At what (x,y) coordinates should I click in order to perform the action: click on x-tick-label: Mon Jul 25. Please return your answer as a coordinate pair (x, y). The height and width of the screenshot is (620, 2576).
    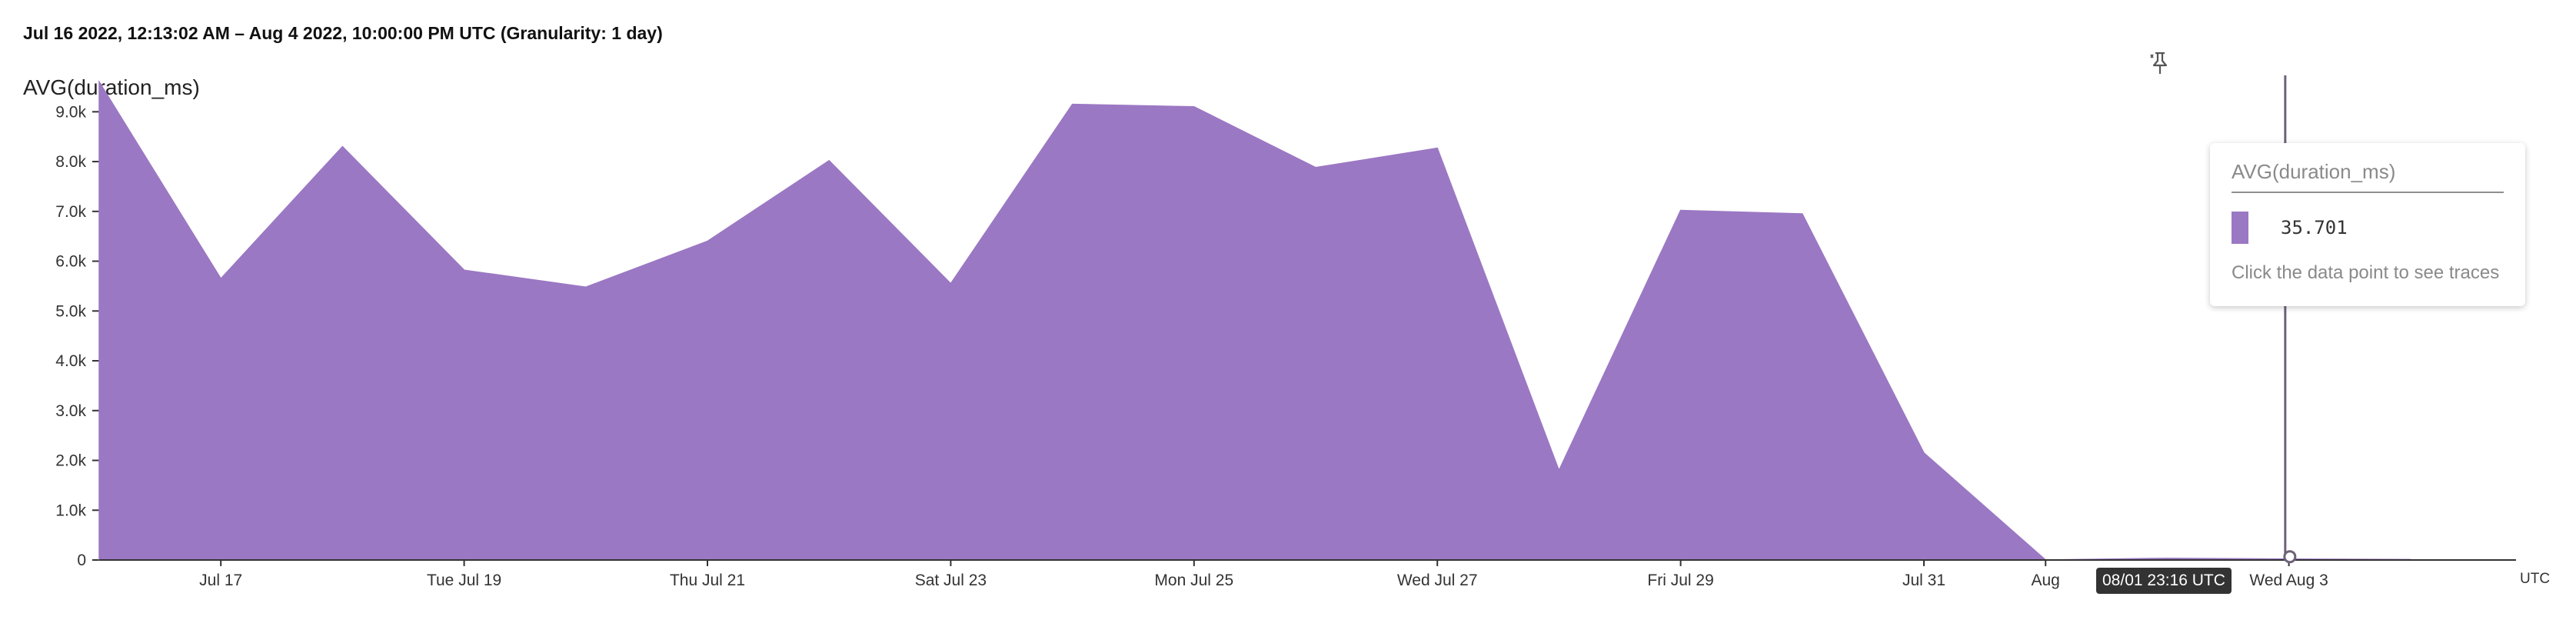
    Looking at the image, I should click on (1194, 580).